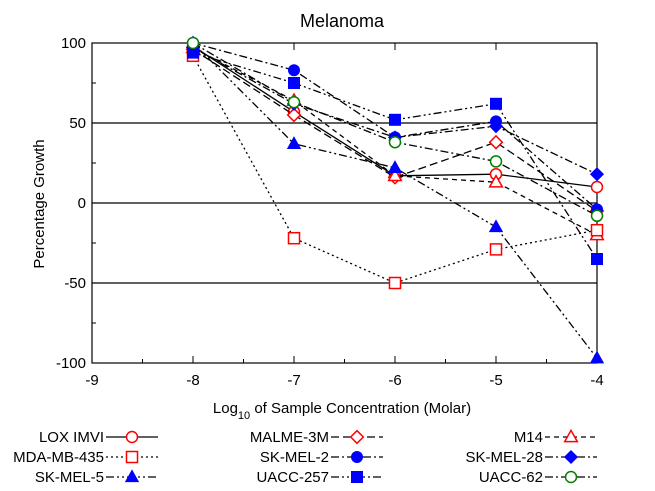 This screenshot has height=491, width=655. I want to click on x-axis-title-prefix: Log, so click(225, 408).